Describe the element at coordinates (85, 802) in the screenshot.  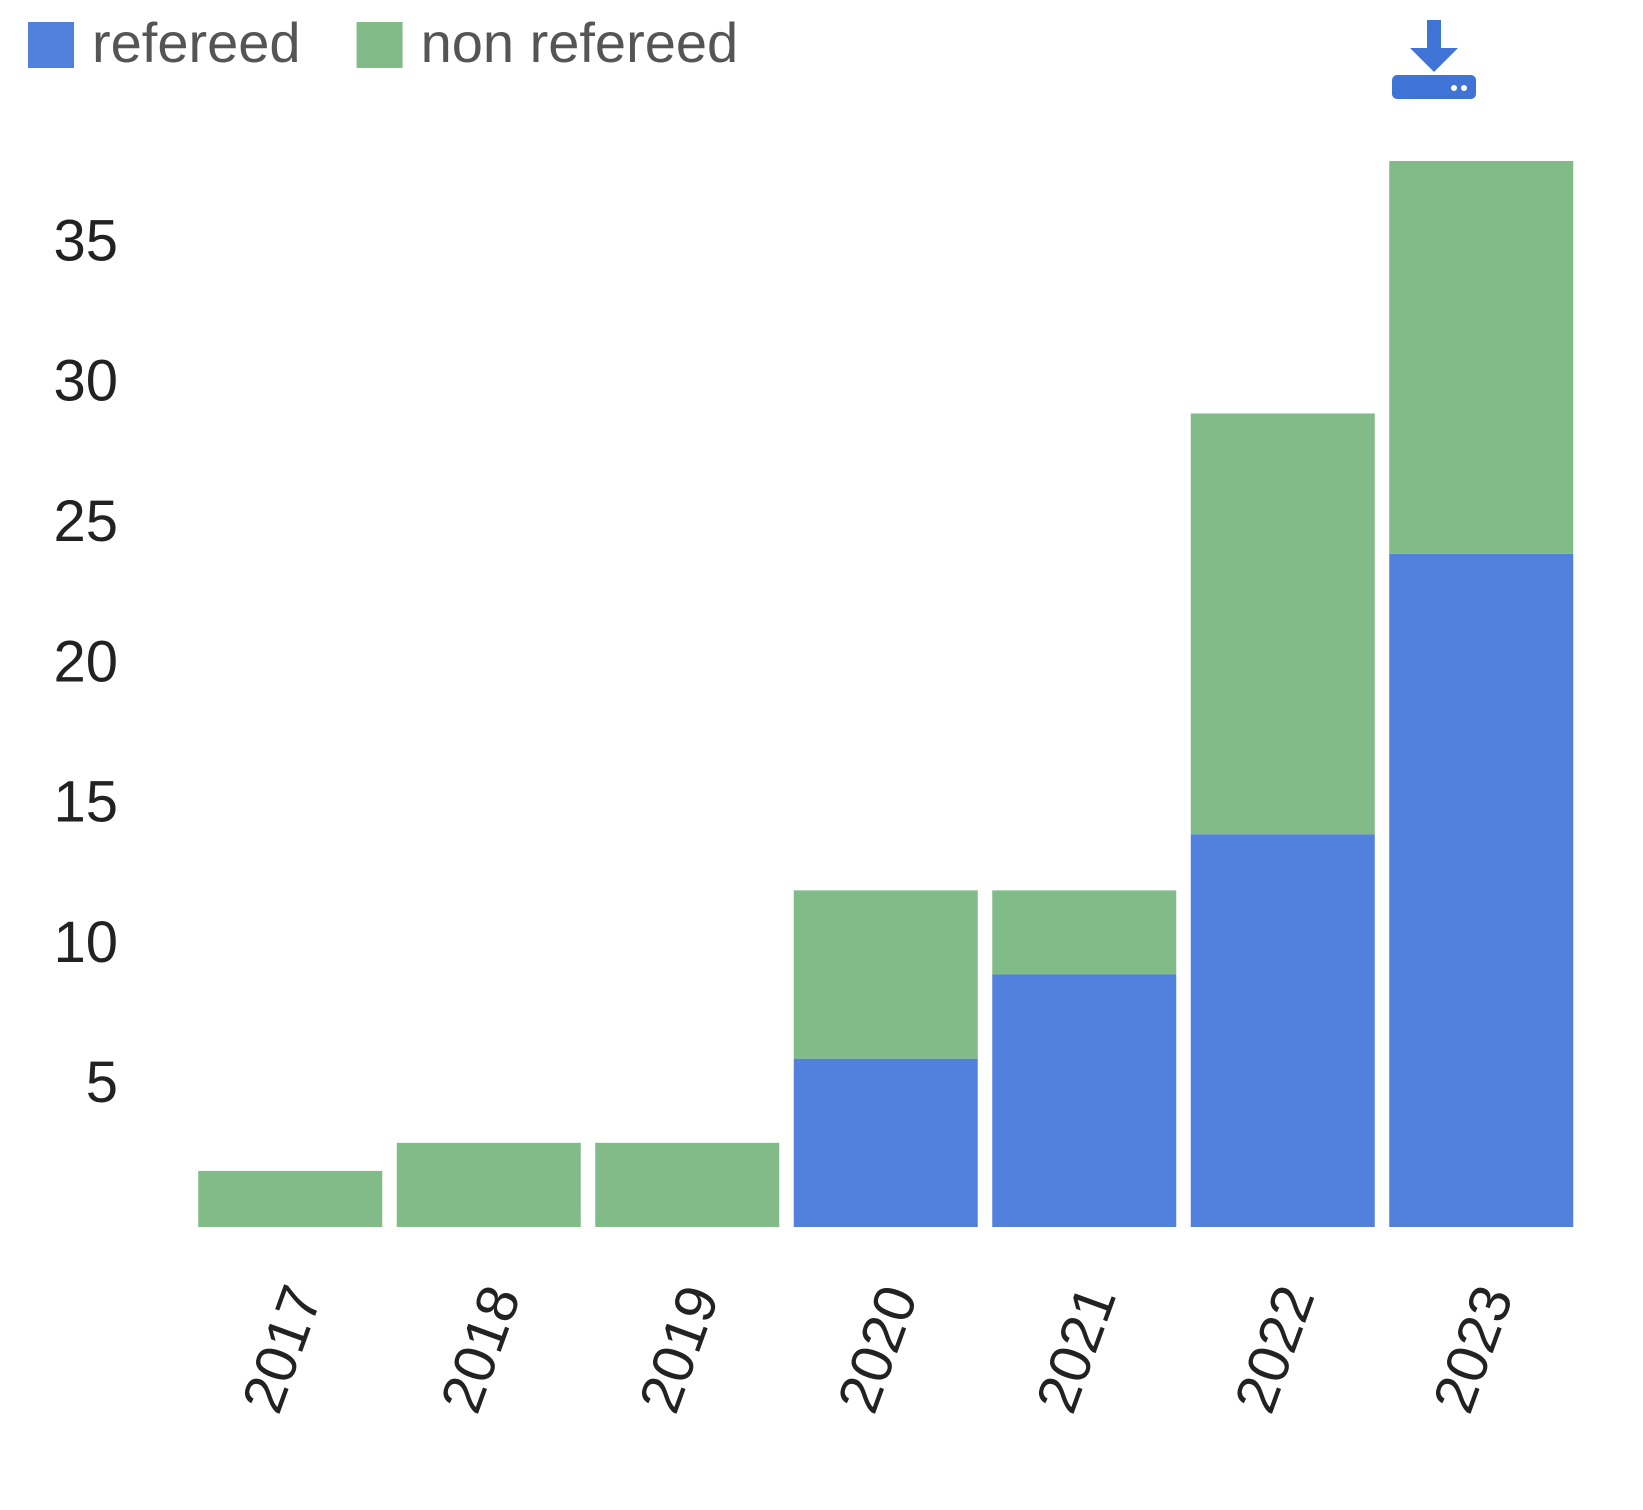
I see `y-tick-label: 15` at that location.